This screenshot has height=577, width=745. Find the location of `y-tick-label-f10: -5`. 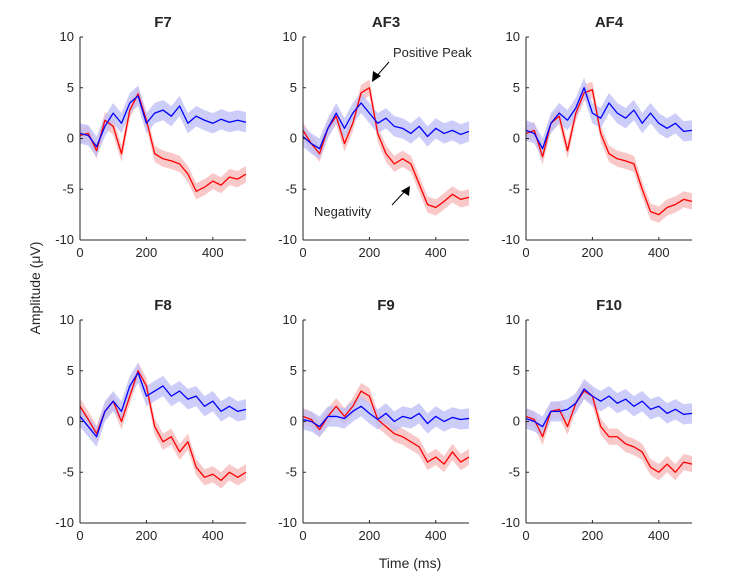

y-tick-label-f10: -5 is located at coordinates (514, 471).